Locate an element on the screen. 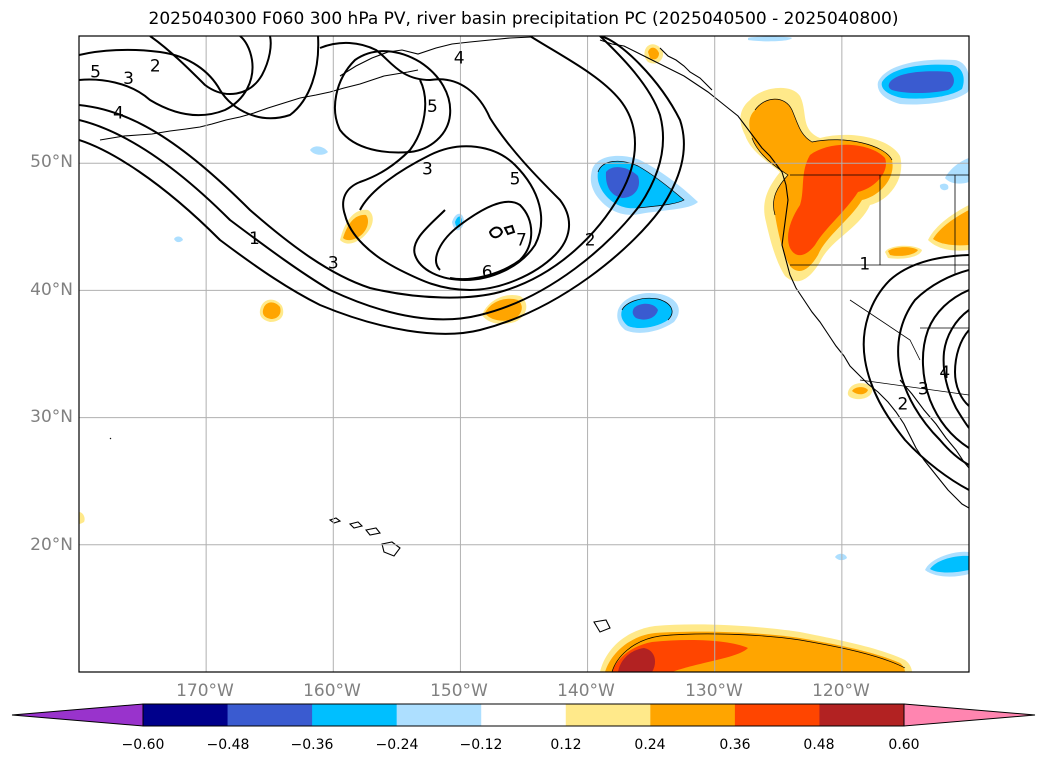 The height and width of the screenshot is (765, 1047). lat-label-40n: 40°N is located at coordinates (51, 290).